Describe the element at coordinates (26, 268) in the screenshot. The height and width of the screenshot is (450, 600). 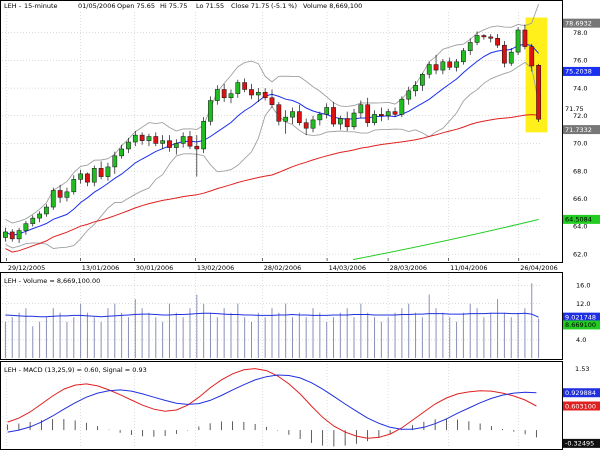
I see `date-label-0: 29/12/2005` at that location.